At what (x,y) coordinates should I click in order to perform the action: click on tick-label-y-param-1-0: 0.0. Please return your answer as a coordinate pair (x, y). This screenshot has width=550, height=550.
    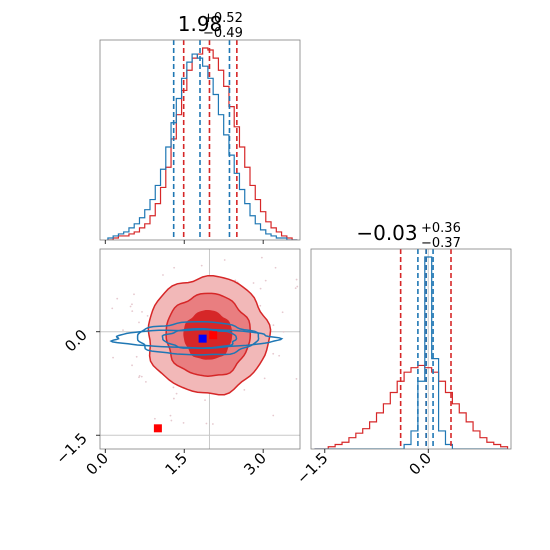
    Looking at the image, I should click on (76, 341).